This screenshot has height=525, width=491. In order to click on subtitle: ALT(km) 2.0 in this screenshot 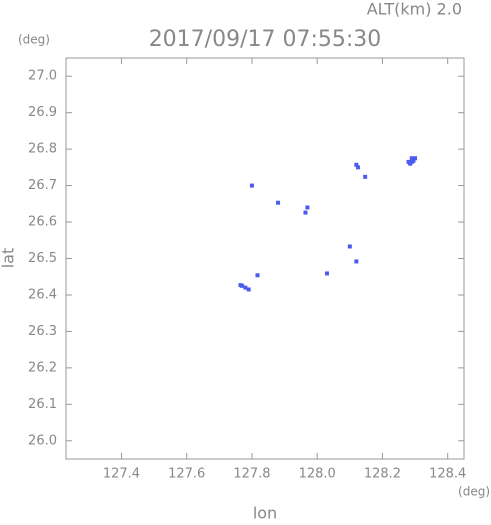, I will do `click(414, 9)`.